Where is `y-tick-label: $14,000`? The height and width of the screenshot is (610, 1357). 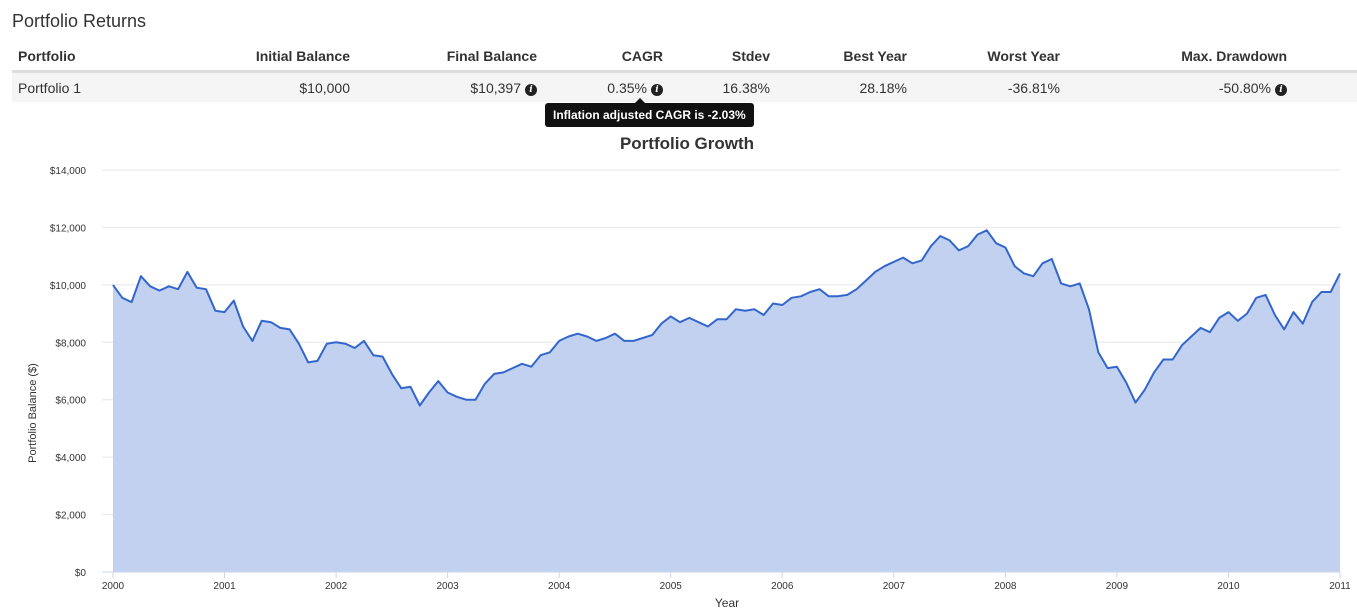
y-tick-label: $14,000 is located at coordinates (68, 171).